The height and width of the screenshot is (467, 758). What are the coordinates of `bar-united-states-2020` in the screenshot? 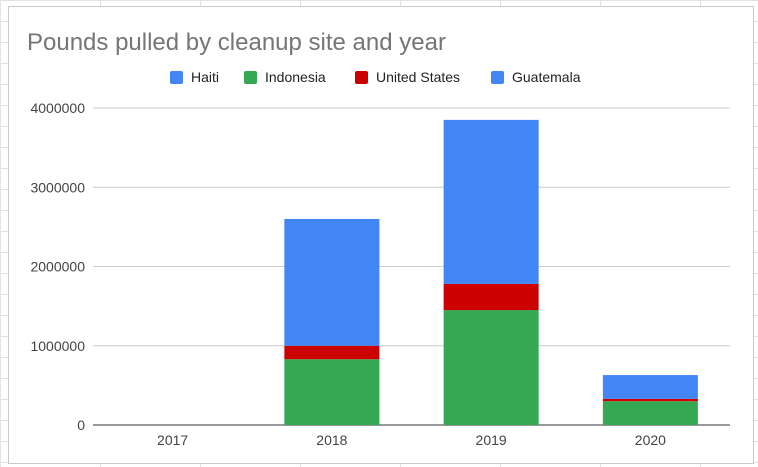 It's located at (650, 400).